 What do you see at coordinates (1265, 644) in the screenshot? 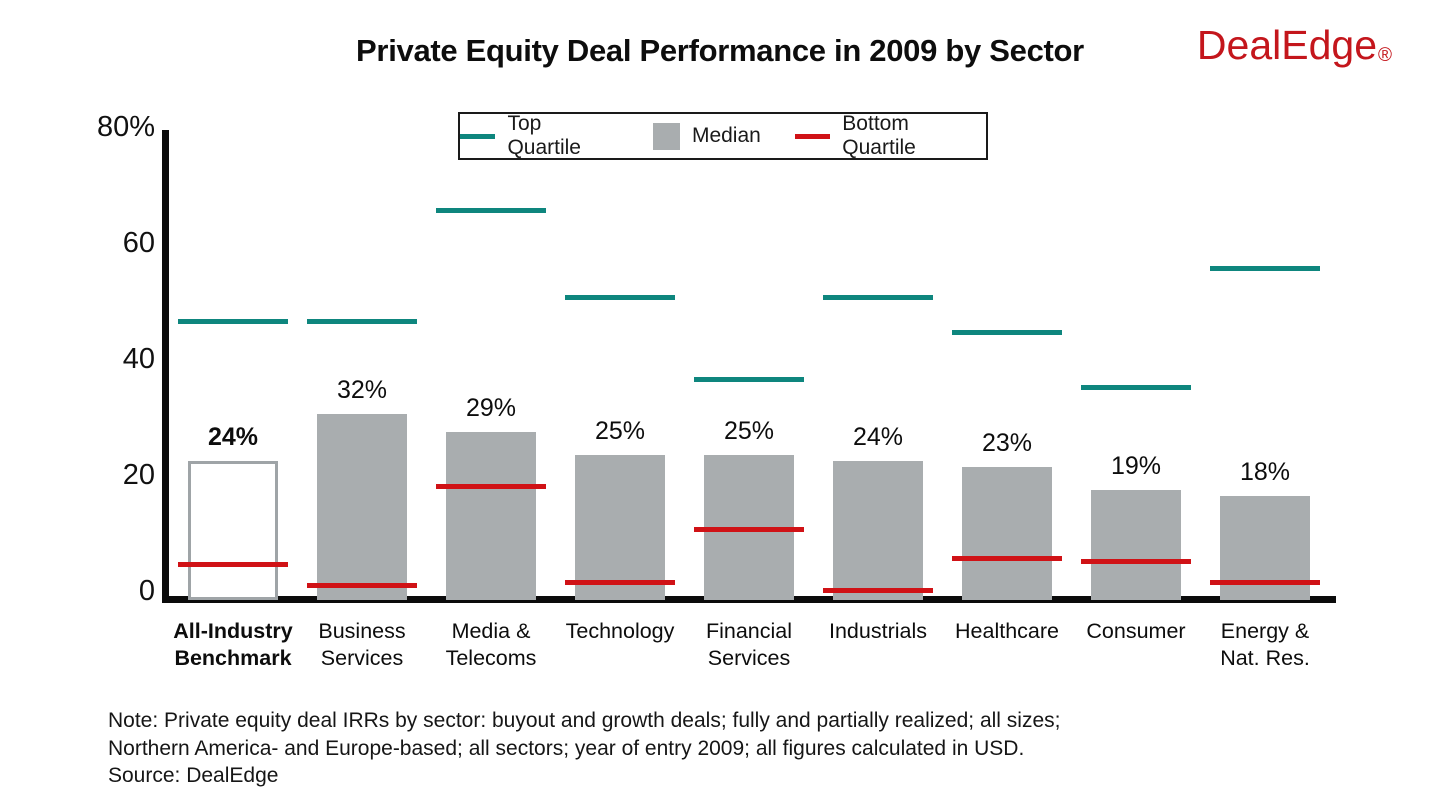
I see `category-label: Energy & Nat. Res.` at bounding box center [1265, 644].